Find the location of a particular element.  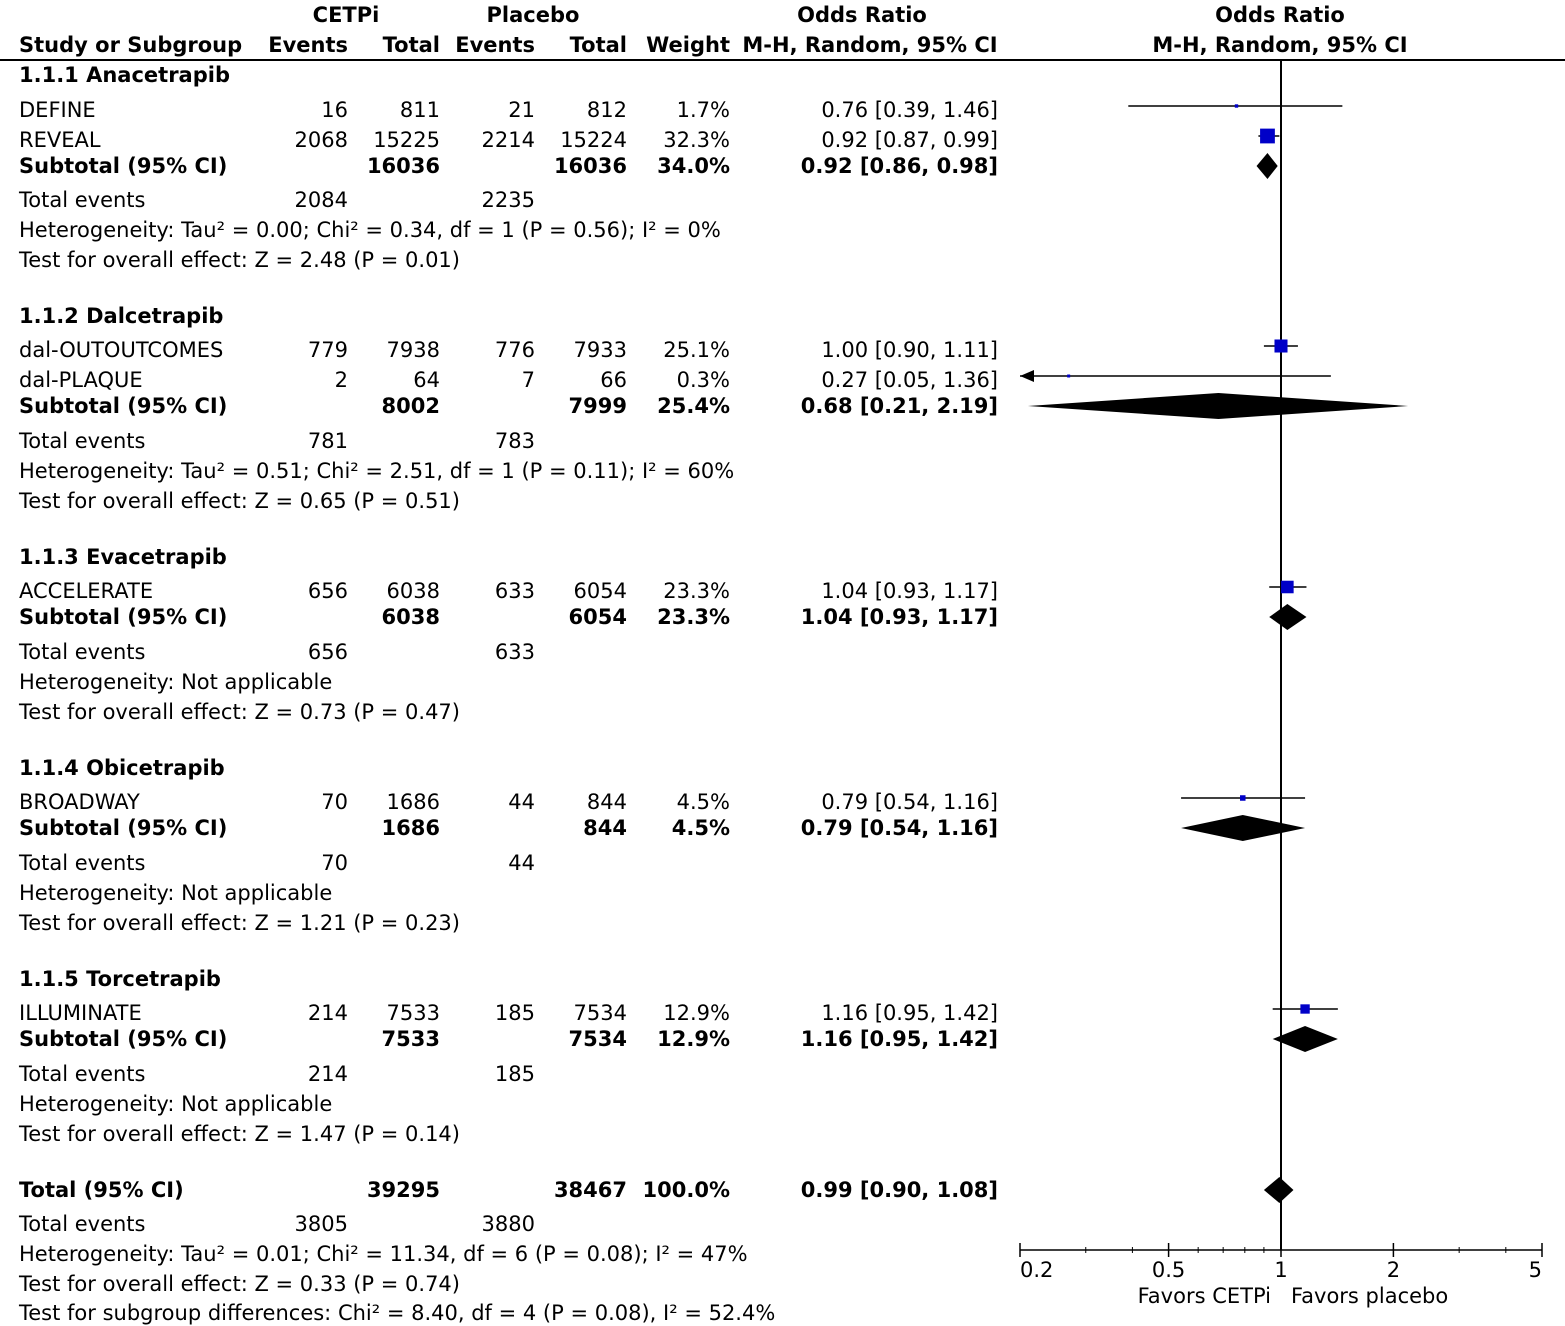

subtotal-total-placebo: 844 is located at coordinates (605, 828).